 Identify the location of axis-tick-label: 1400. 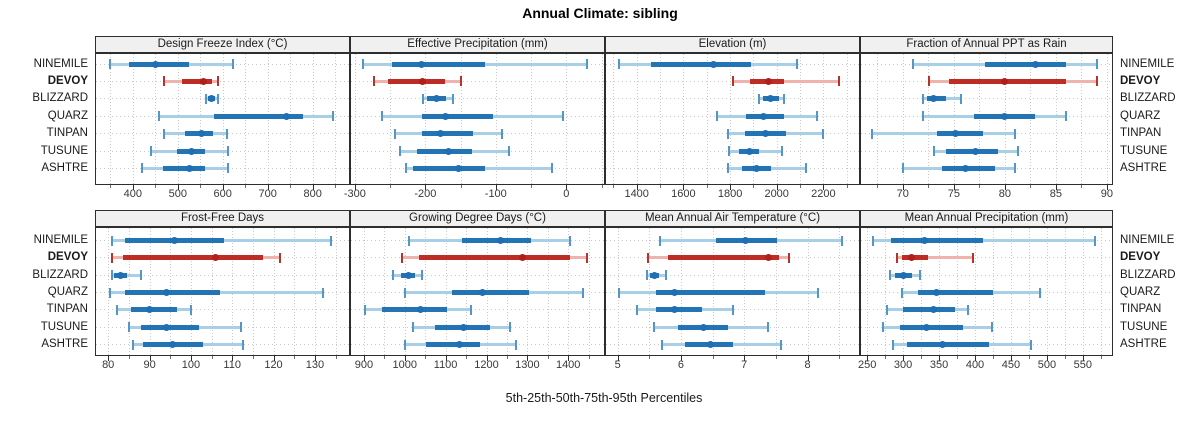
(568, 365).